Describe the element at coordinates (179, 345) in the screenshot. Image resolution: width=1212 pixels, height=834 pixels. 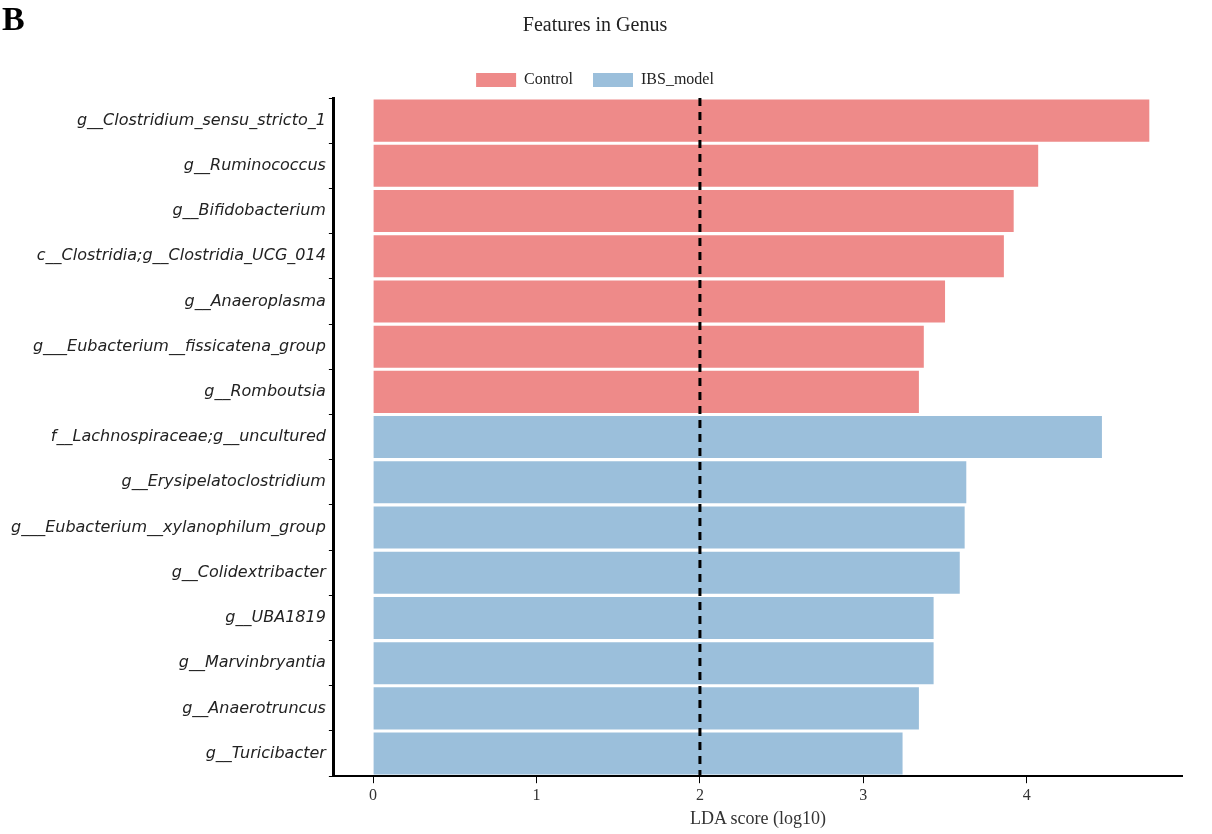
I see `y-tick-label: g___Eubacterium__fissicatena_group` at that location.